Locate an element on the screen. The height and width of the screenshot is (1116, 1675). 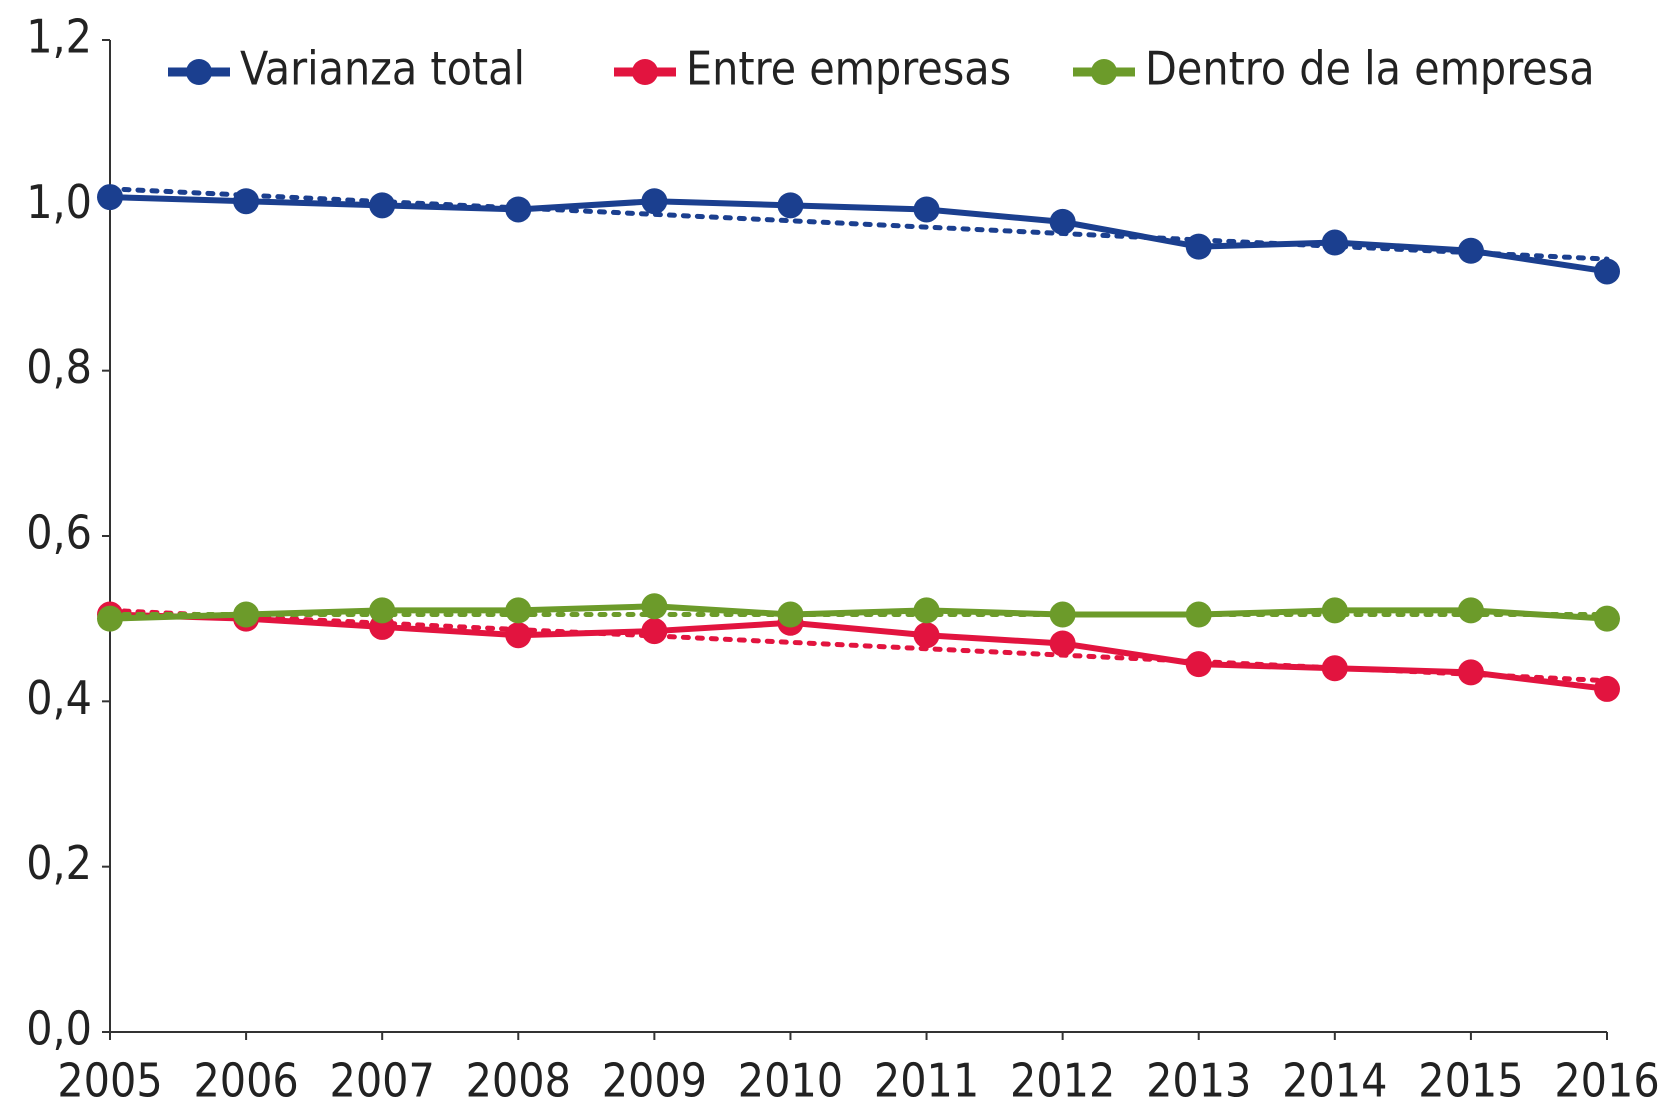
x-tick-label: 2008 is located at coordinates (518, 1081).